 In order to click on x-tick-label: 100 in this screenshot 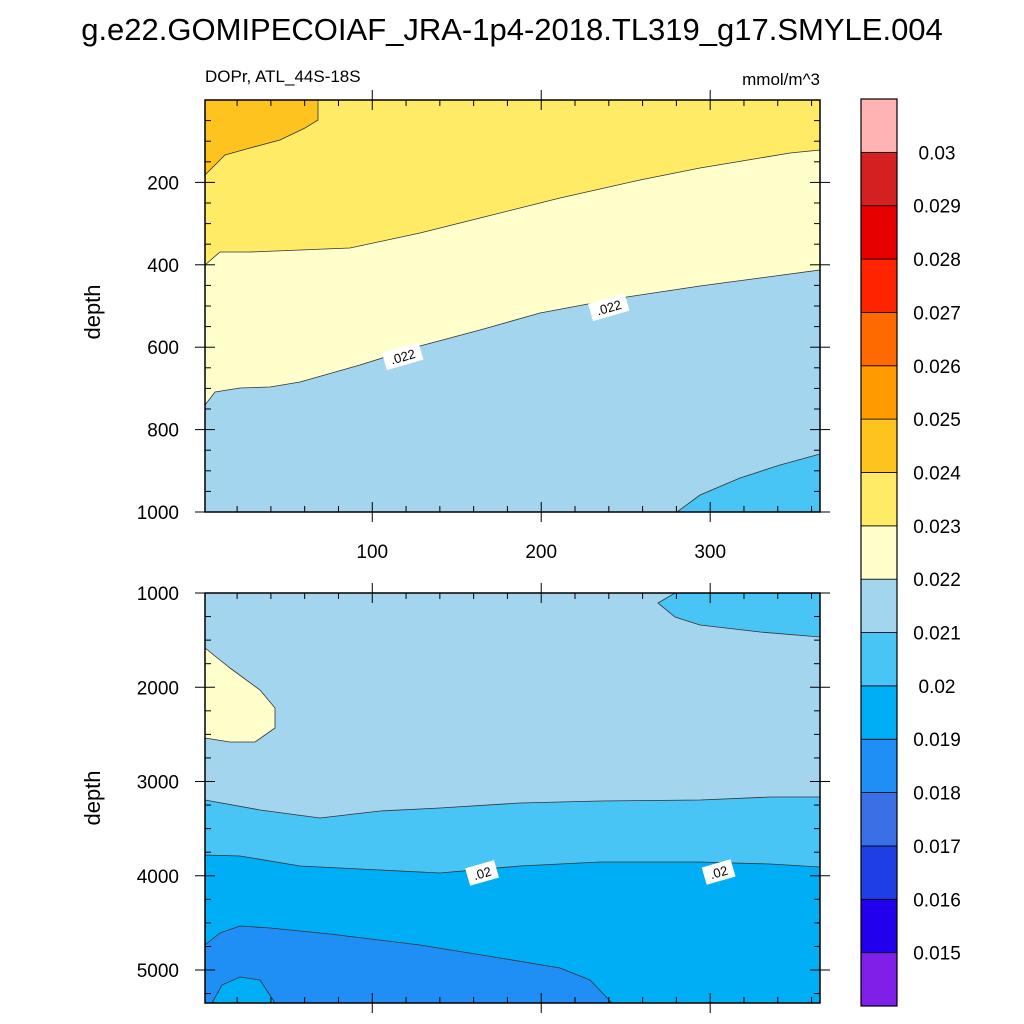, I will do `click(372, 552)`.